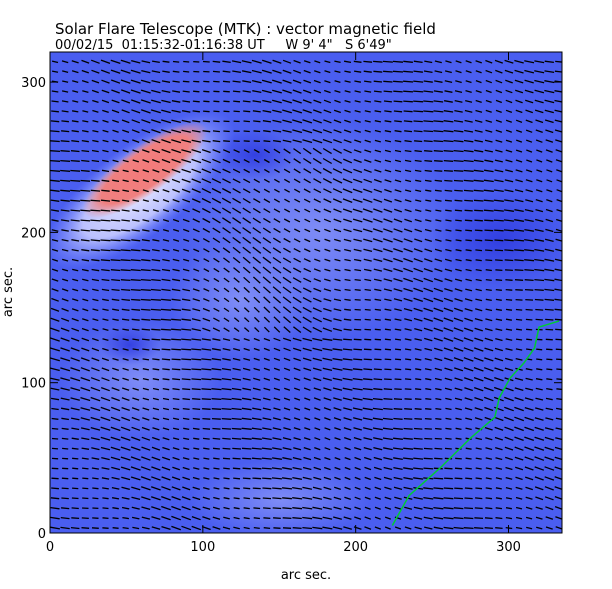 This screenshot has width=612, height=589. I want to click on y-tick-label: 0, so click(42, 534).